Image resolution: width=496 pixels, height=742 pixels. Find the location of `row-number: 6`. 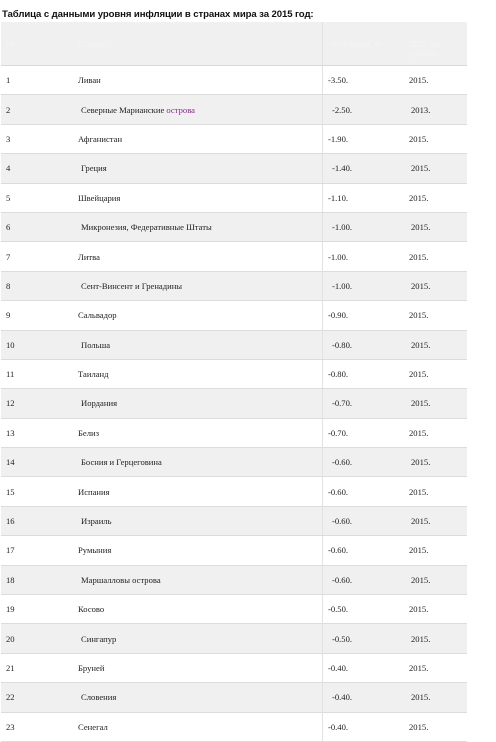

row-number: 6 is located at coordinates (8, 227).